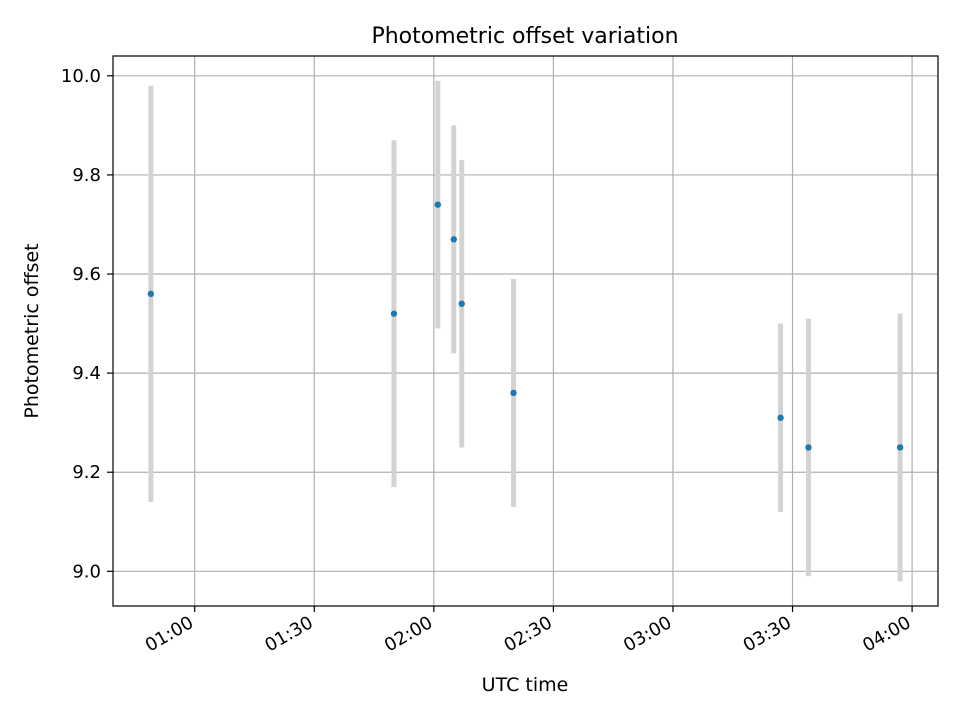 The height and width of the screenshot is (724, 960). What do you see at coordinates (408, 634) in the screenshot?
I see `x-tick-label: 02:00` at bounding box center [408, 634].